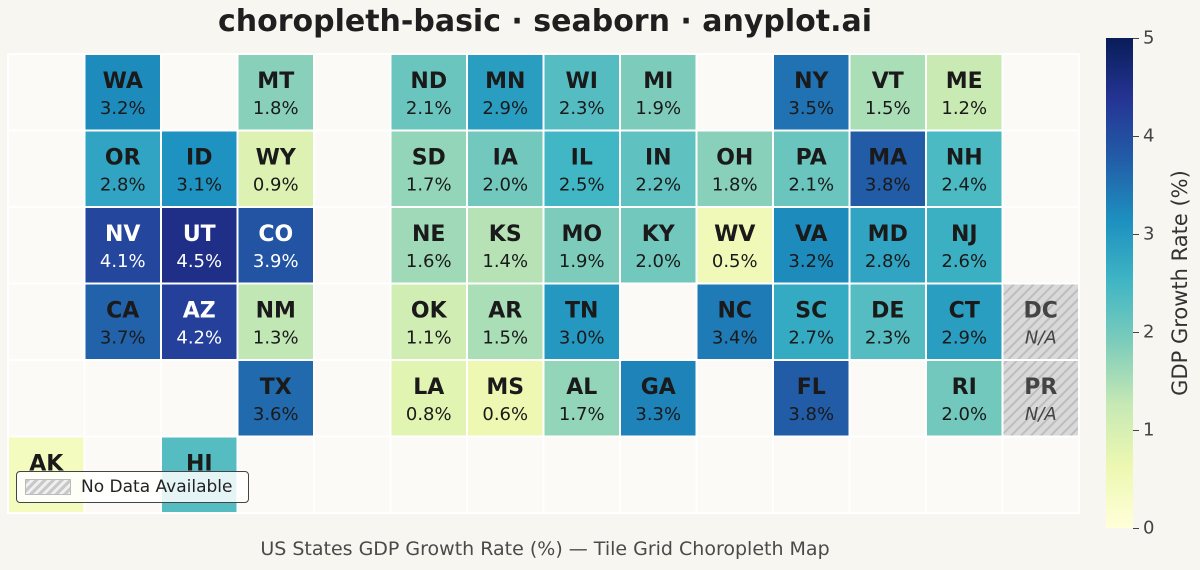 Image resolution: width=1200 pixels, height=570 pixels. Describe the element at coordinates (964, 261) in the screenshot. I see `tile-value-label: 2.6%` at that location.